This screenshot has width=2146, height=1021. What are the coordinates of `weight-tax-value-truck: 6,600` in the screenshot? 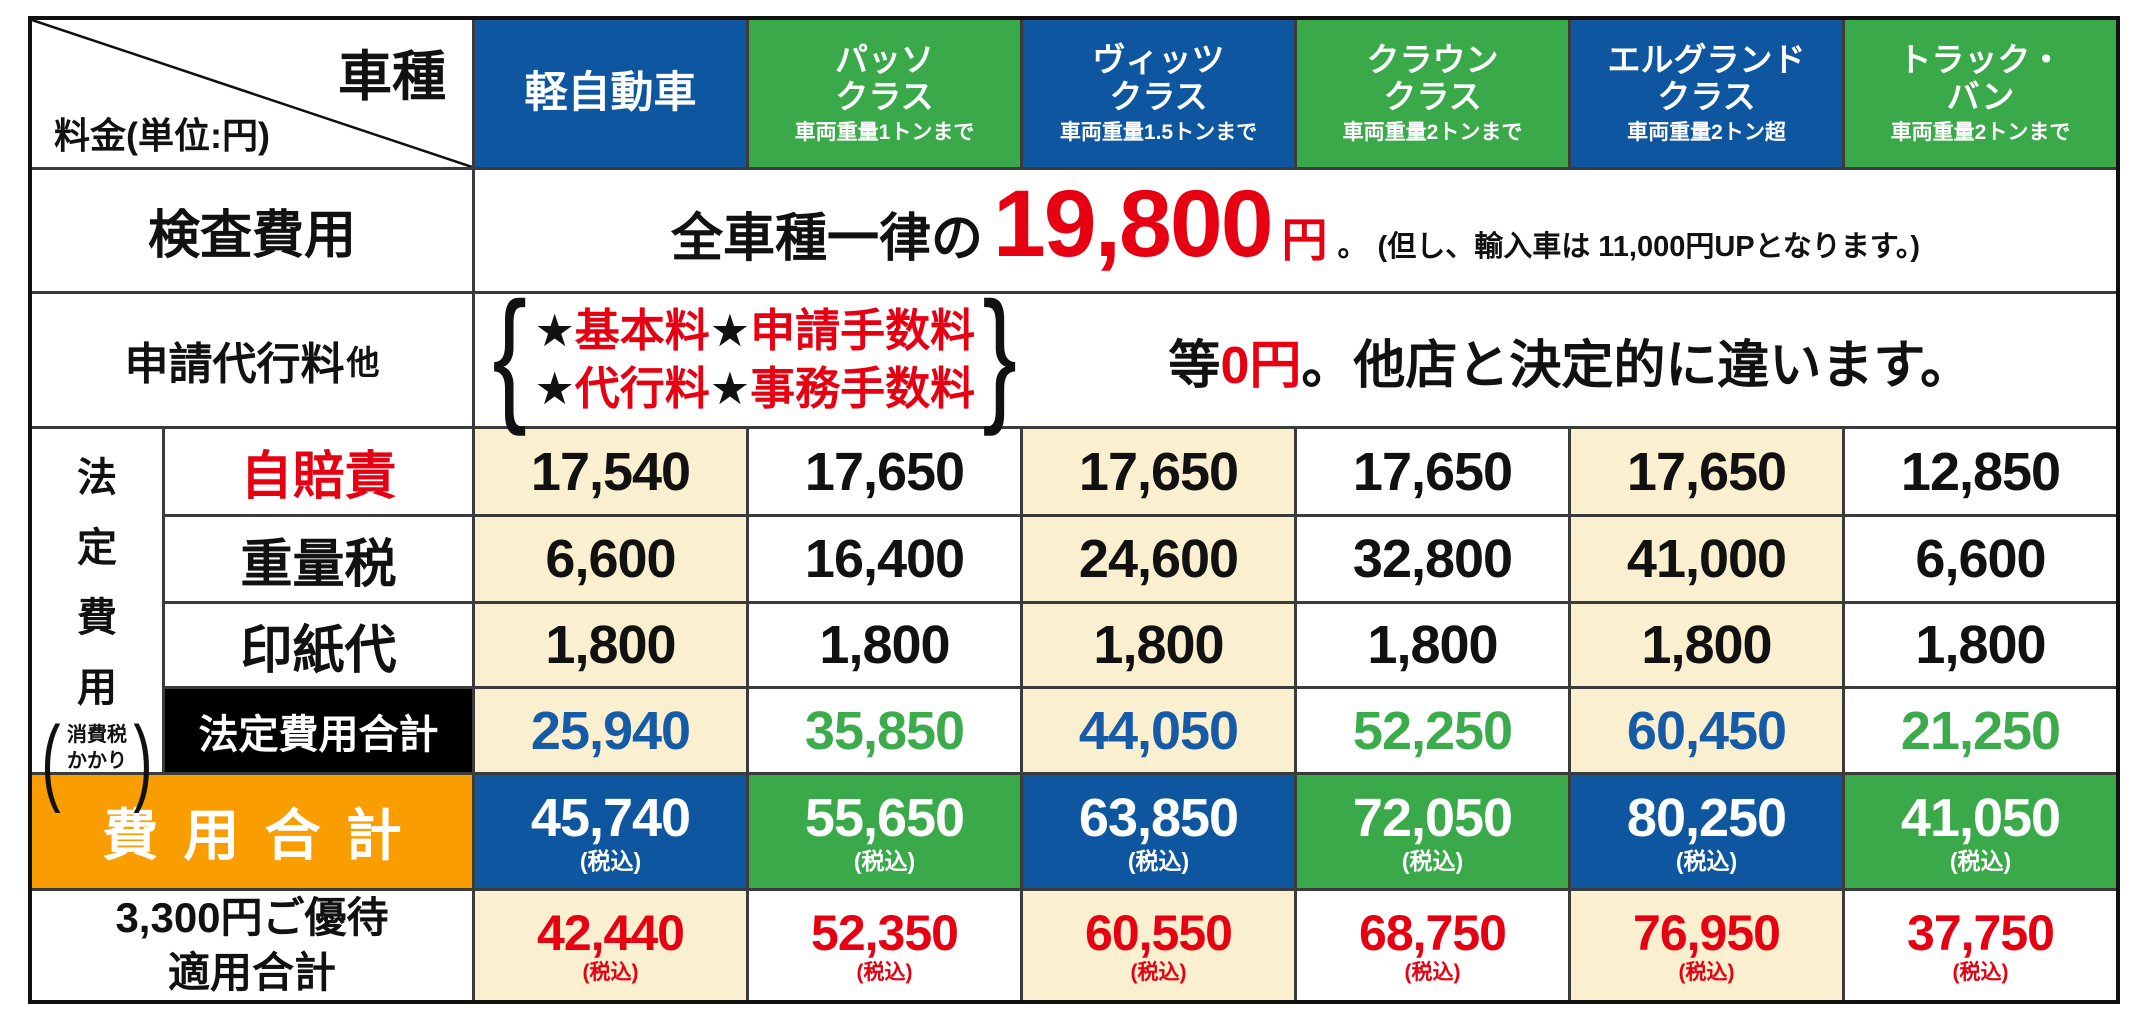 It's located at (1980, 559).